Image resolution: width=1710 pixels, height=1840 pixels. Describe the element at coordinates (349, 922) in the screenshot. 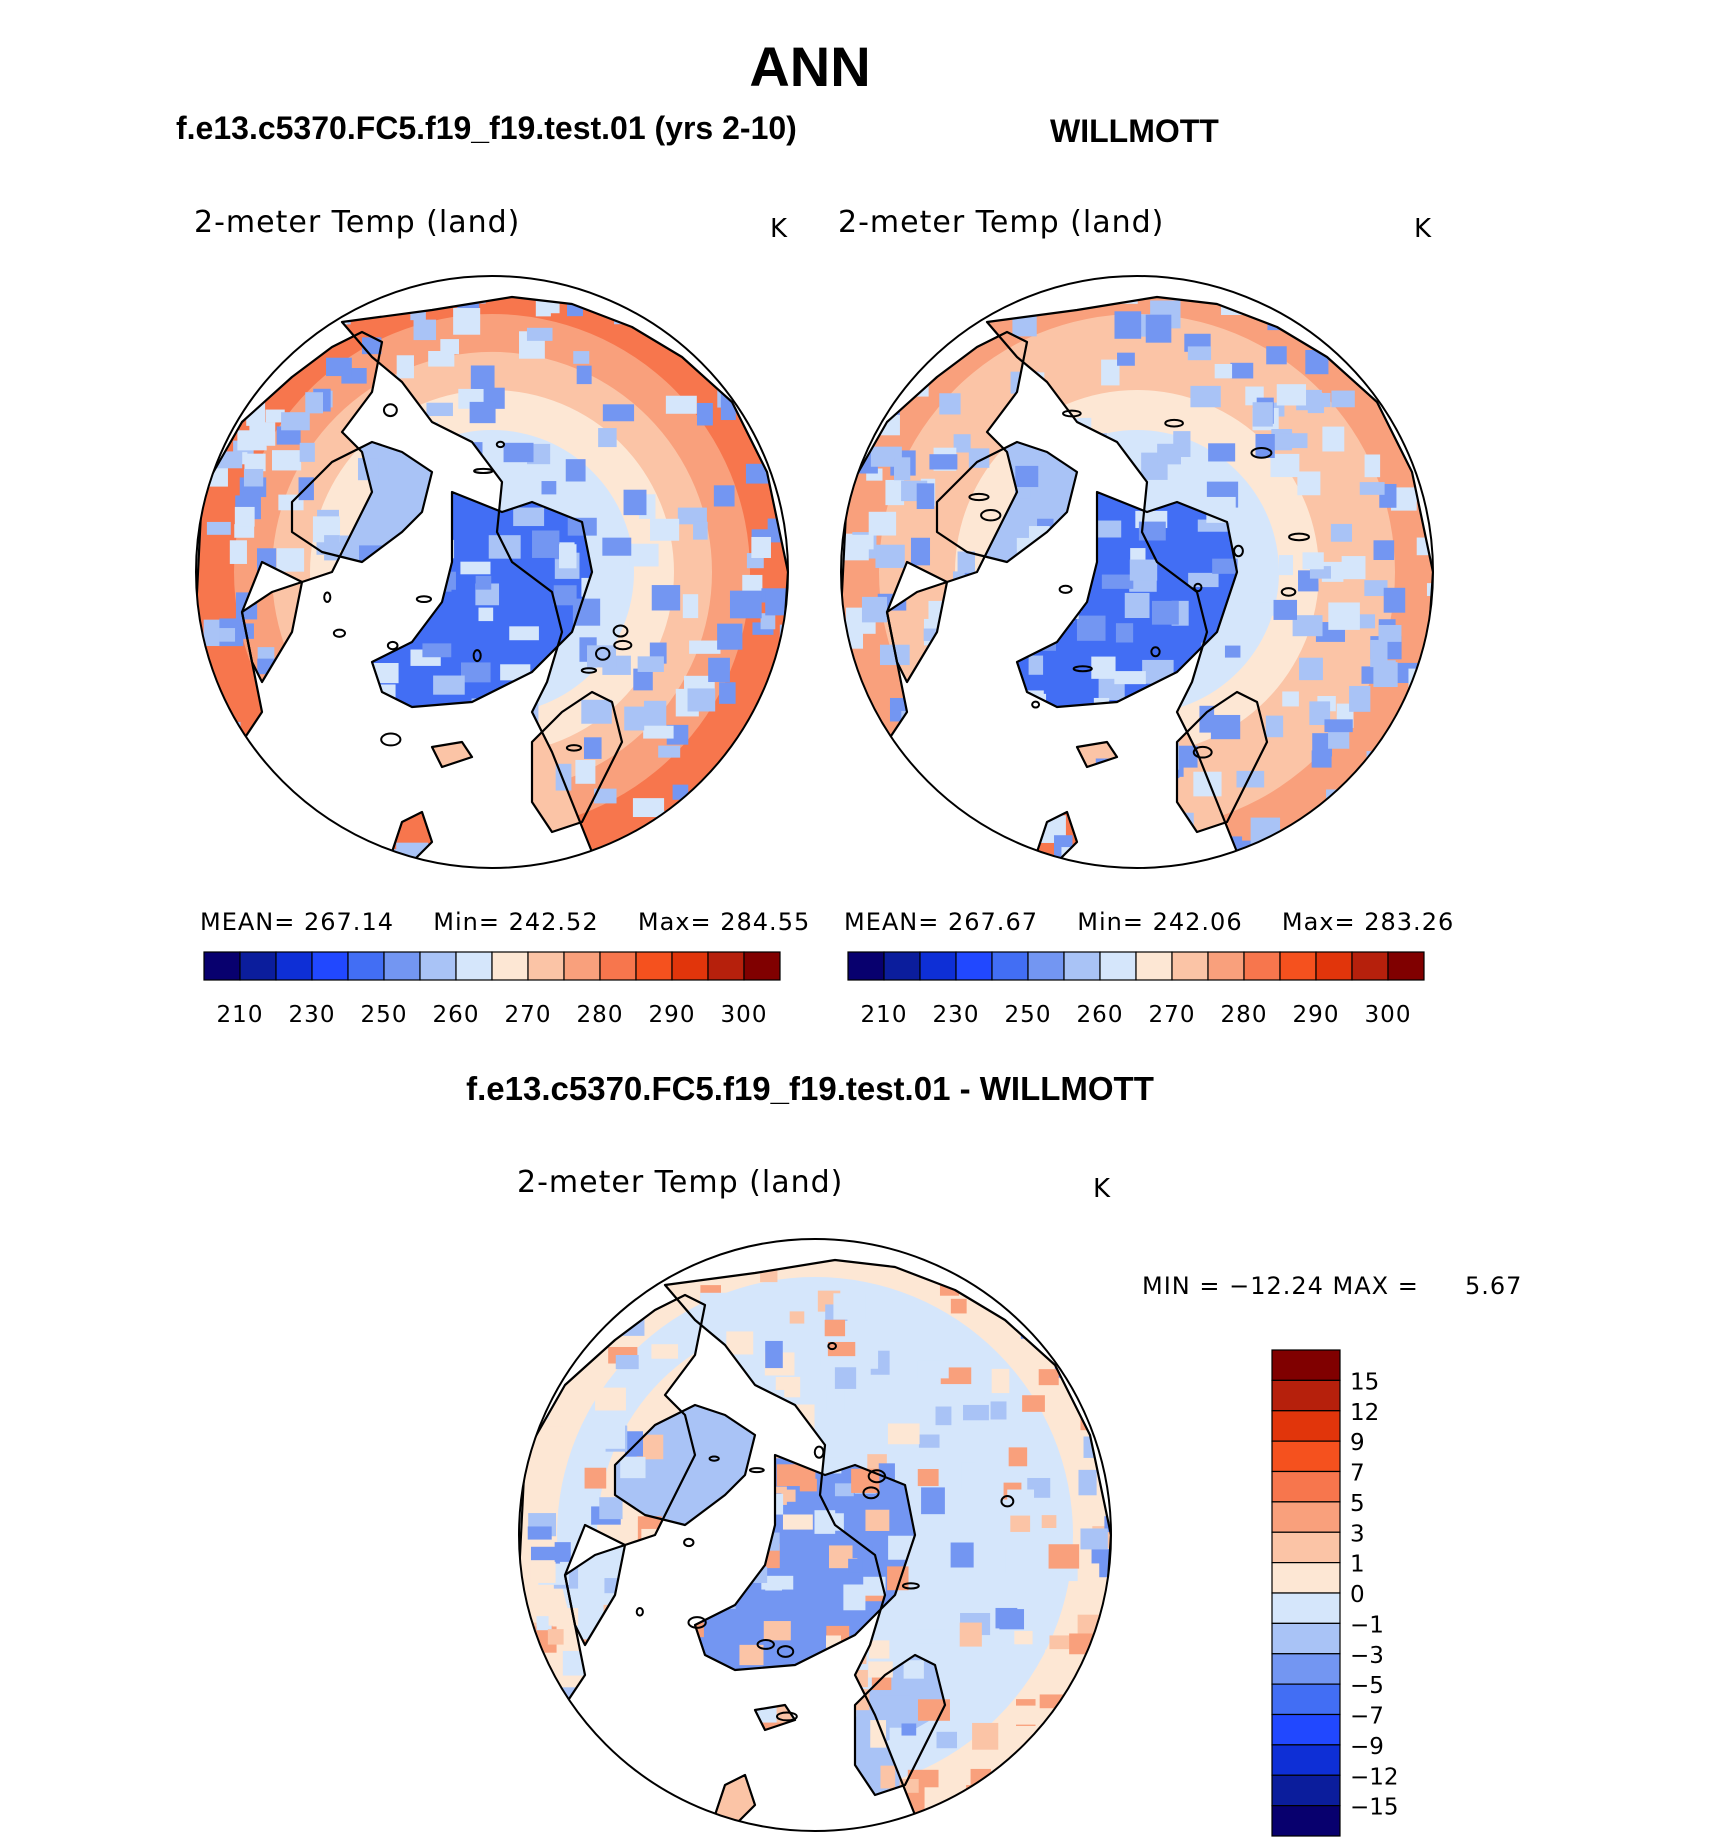

I see `model-mean-value: 267.14` at that location.